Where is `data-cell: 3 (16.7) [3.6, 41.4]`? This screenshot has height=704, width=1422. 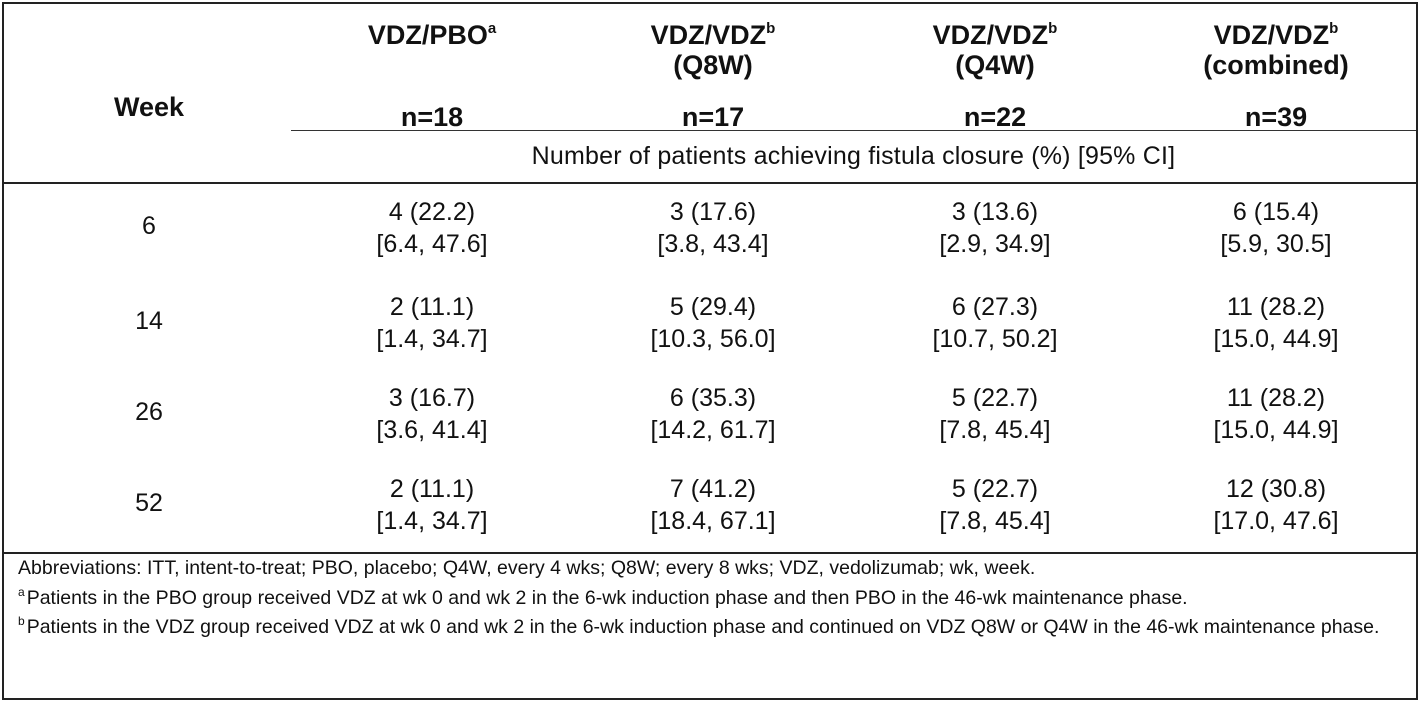 data-cell: 3 (16.7) [3.6, 41.4] is located at coordinates (432, 414).